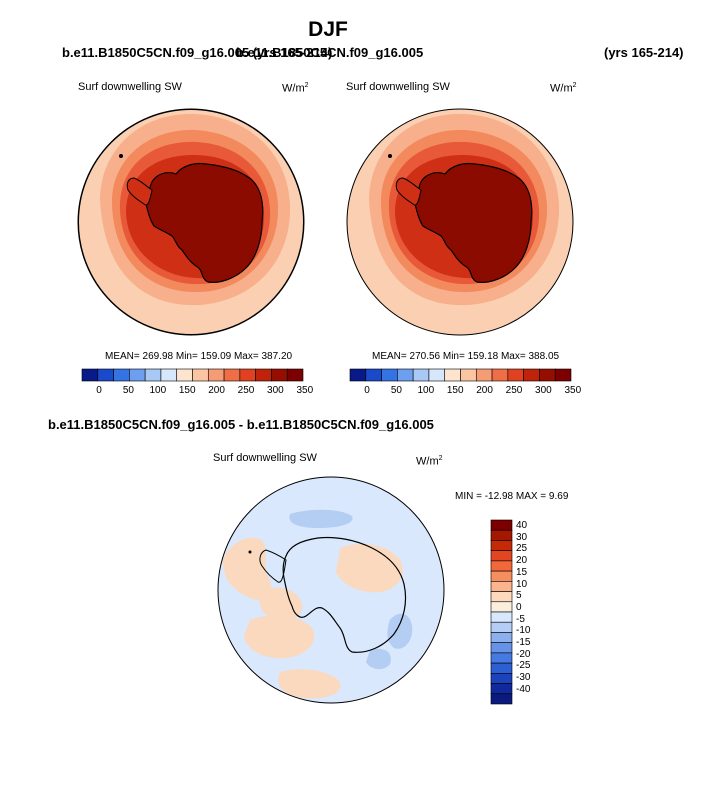 This screenshot has width=726, height=798. What do you see at coordinates (216, 390) in the screenshot?
I see `left-colorbar-tick-label: 200` at bounding box center [216, 390].